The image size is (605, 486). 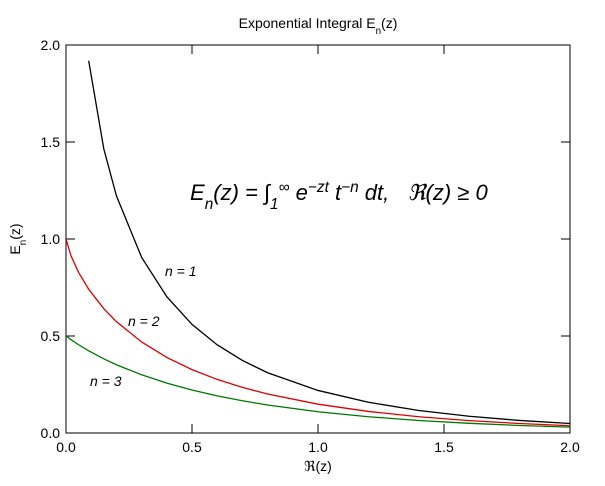 I want to click on y-axis-label: En(z), so click(x=18, y=238).